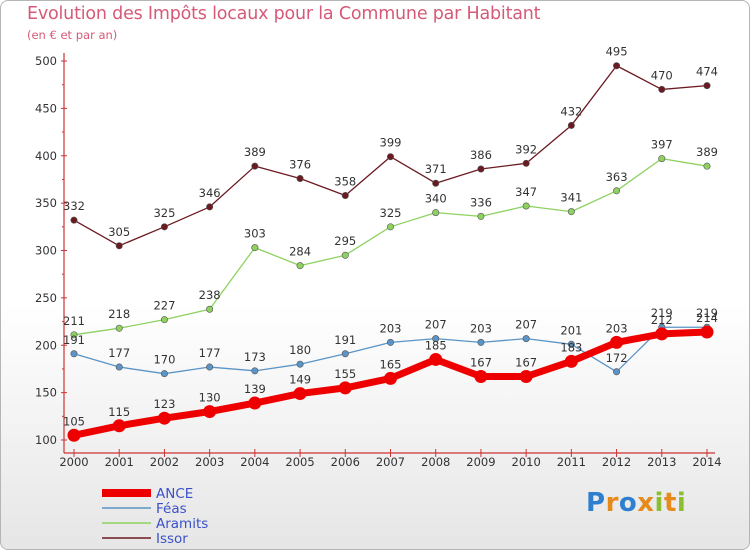 This screenshot has height=550, width=750. What do you see at coordinates (210, 193) in the screenshot?
I see `data-label: 346` at bounding box center [210, 193].